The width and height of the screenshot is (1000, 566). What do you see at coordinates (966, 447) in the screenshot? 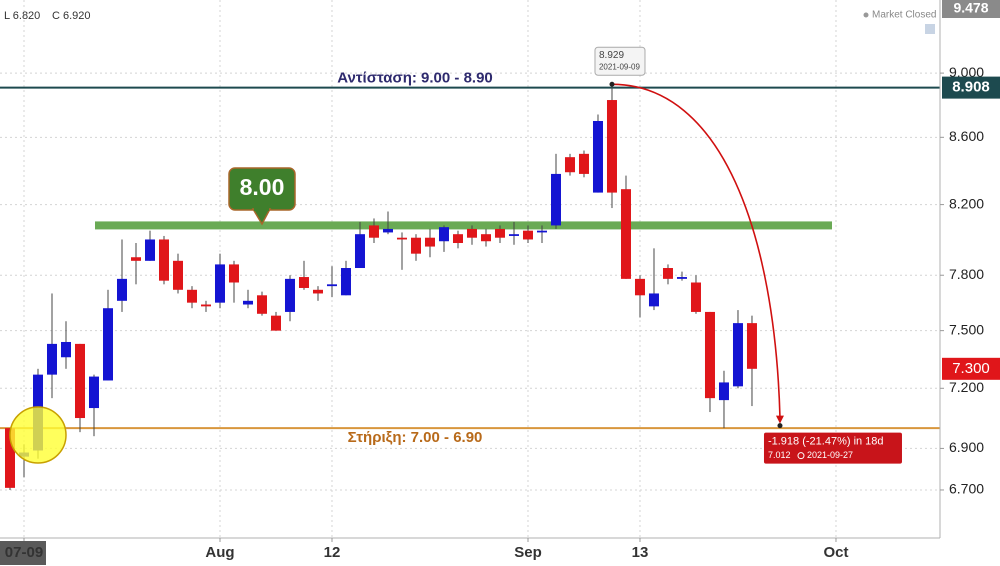
I see `y-tick-label: 6.900` at bounding box center [966, 447].